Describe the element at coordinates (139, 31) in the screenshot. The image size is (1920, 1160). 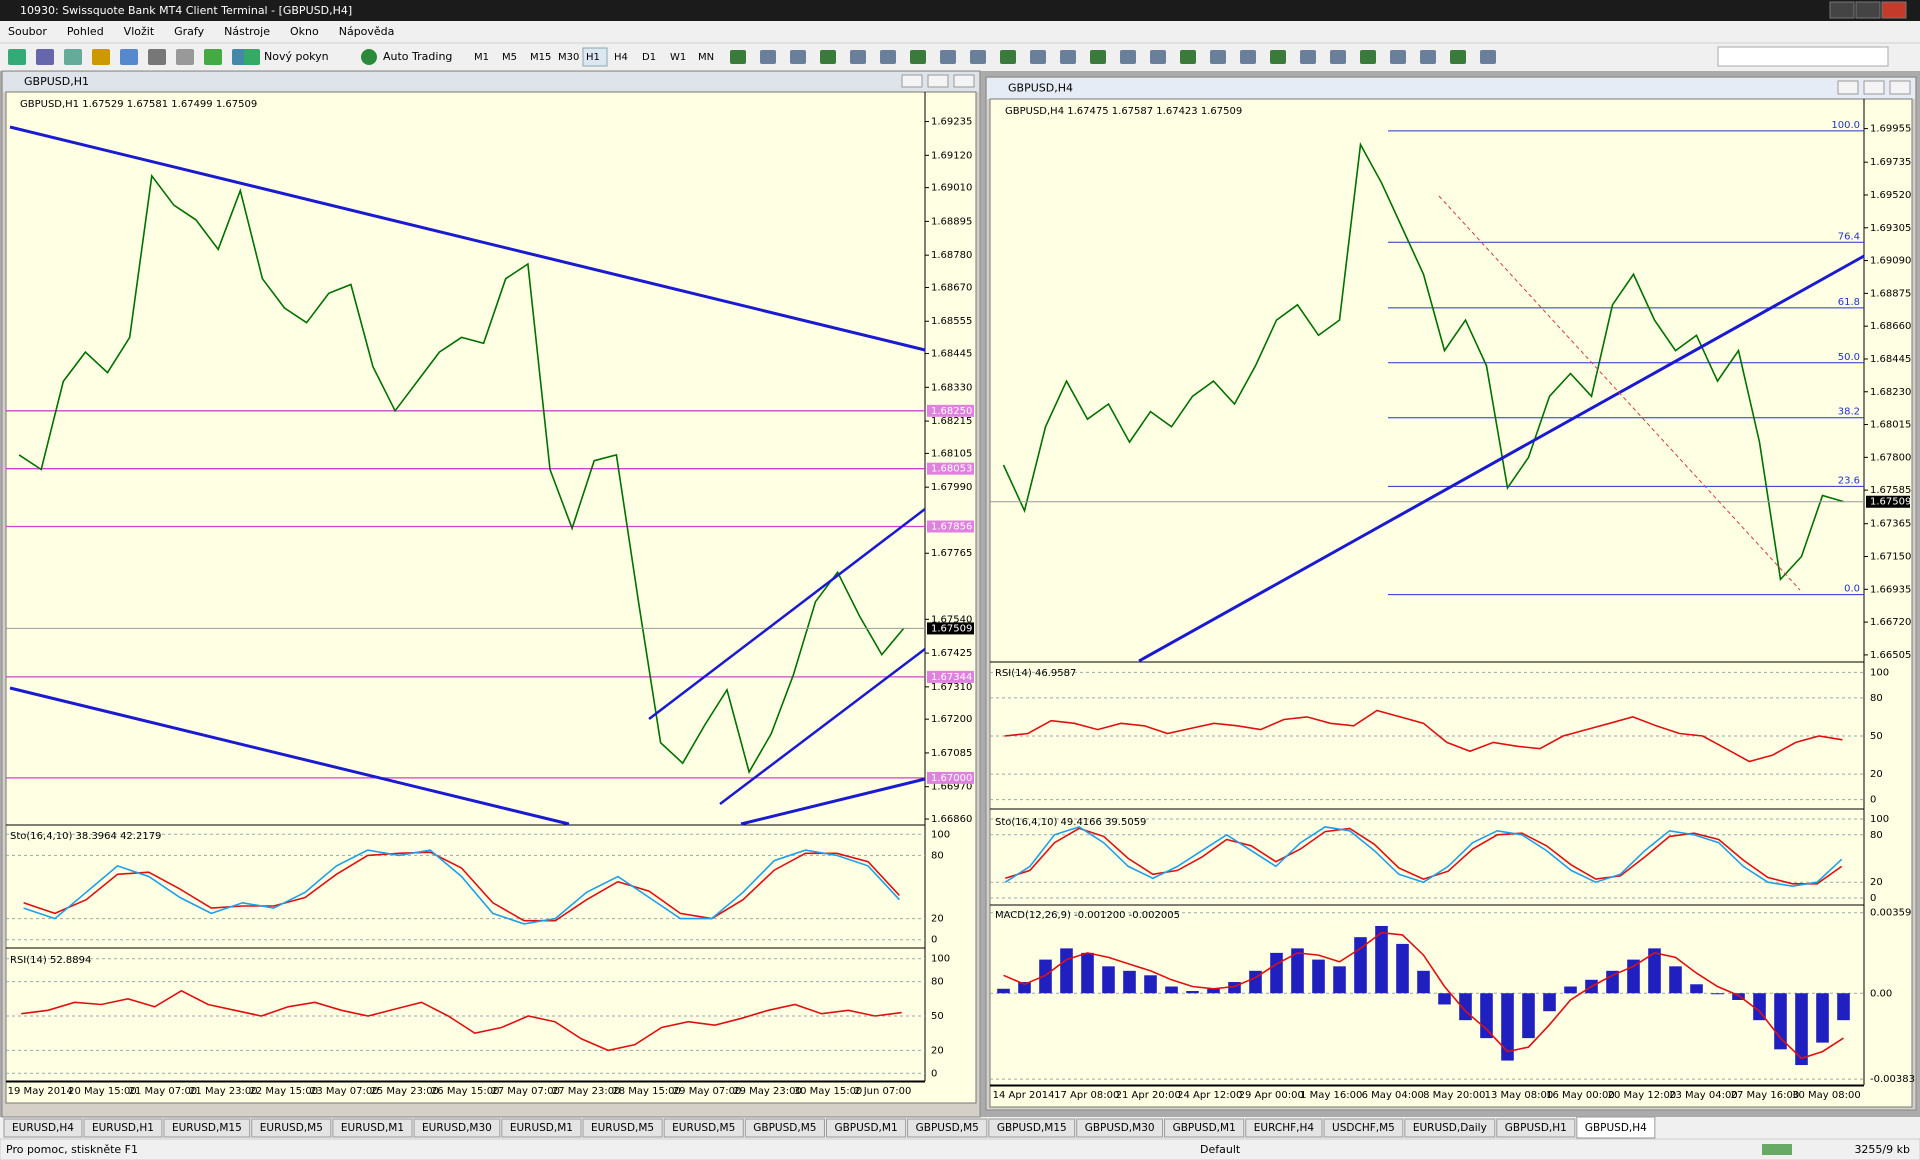
I see `menu-item: Vložit` at that location.